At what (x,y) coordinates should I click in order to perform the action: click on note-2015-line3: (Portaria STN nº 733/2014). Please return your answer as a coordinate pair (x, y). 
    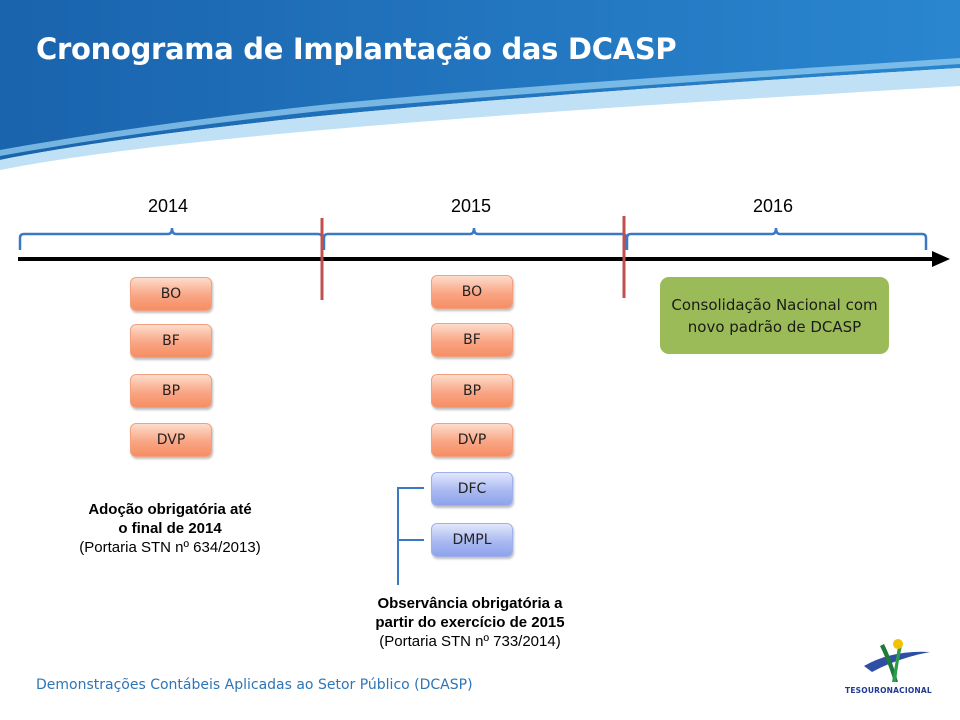
    Looking at the image, I should click on (470, 641).